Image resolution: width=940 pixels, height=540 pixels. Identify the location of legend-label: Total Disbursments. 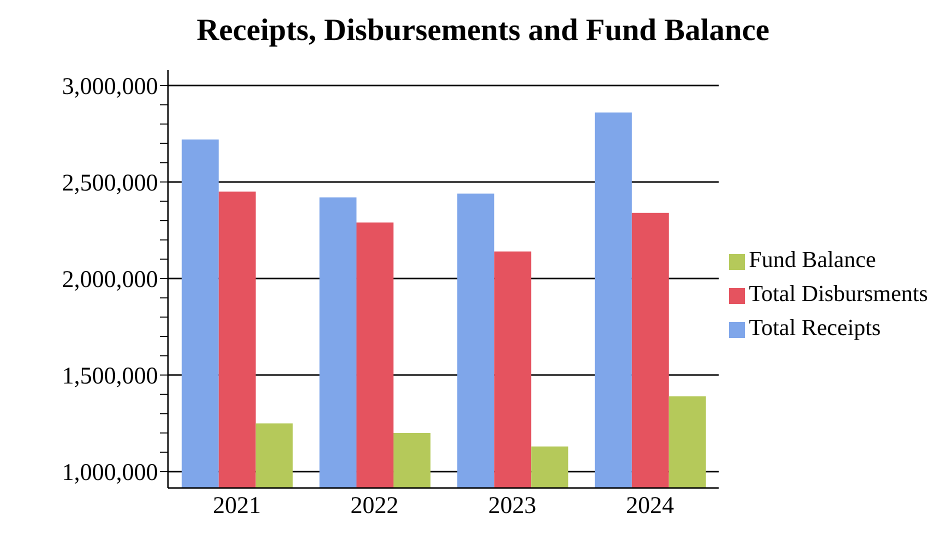
(838, 293).